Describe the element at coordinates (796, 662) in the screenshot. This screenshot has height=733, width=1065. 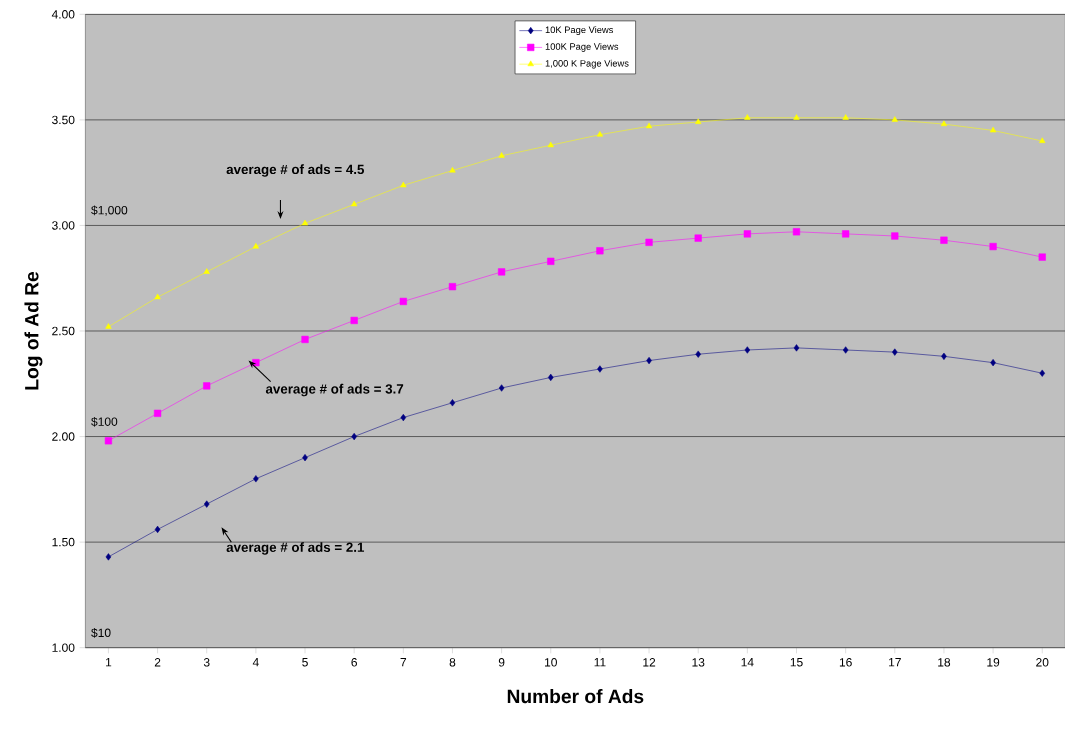
I see `x-tick-label: 15` at that location.